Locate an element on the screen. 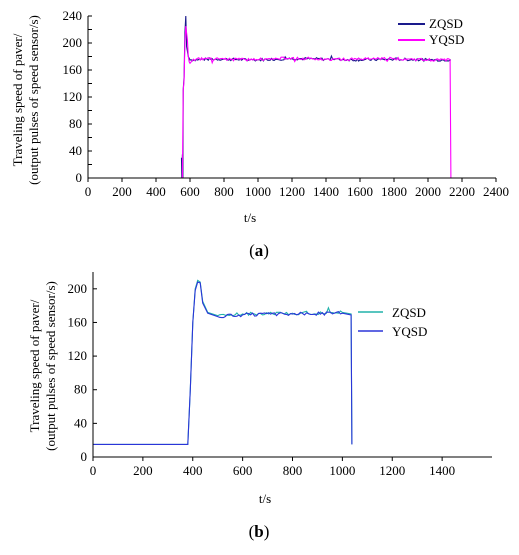 The image size is (519, 555). panel-b-x-tick-label: 0 is located at coordinates (93, 470).